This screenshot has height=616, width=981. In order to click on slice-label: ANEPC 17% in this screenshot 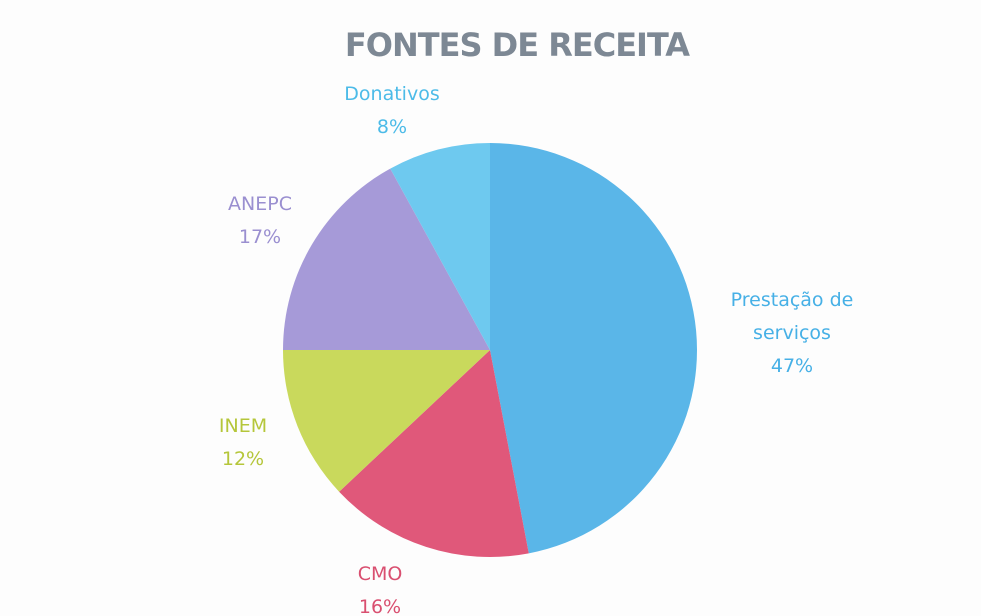, I will do `click(260, 221)`.